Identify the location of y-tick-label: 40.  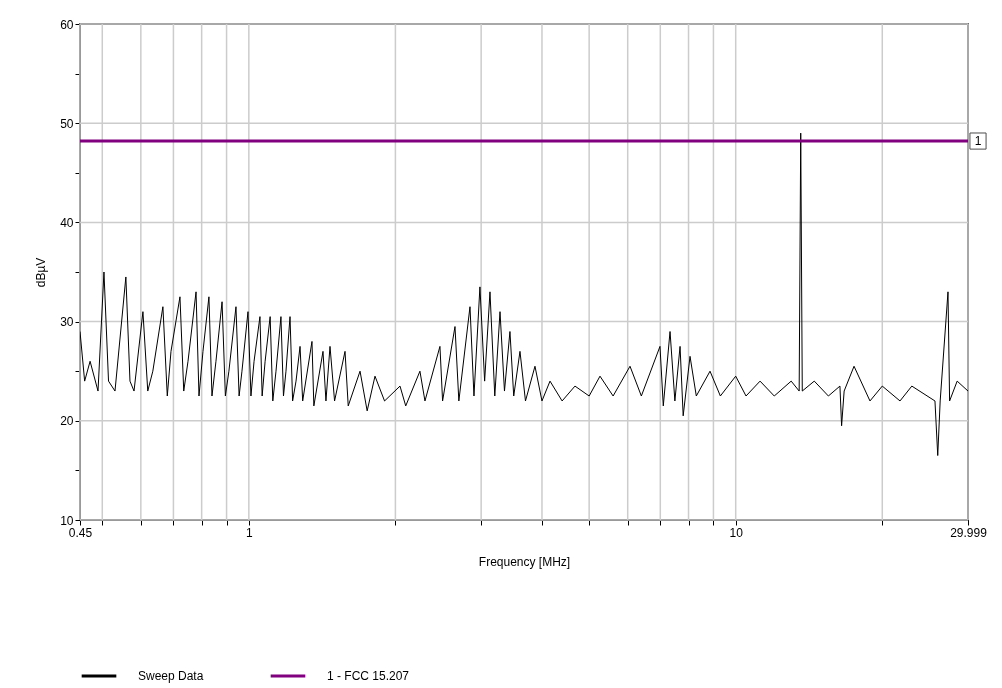
(67, 222).